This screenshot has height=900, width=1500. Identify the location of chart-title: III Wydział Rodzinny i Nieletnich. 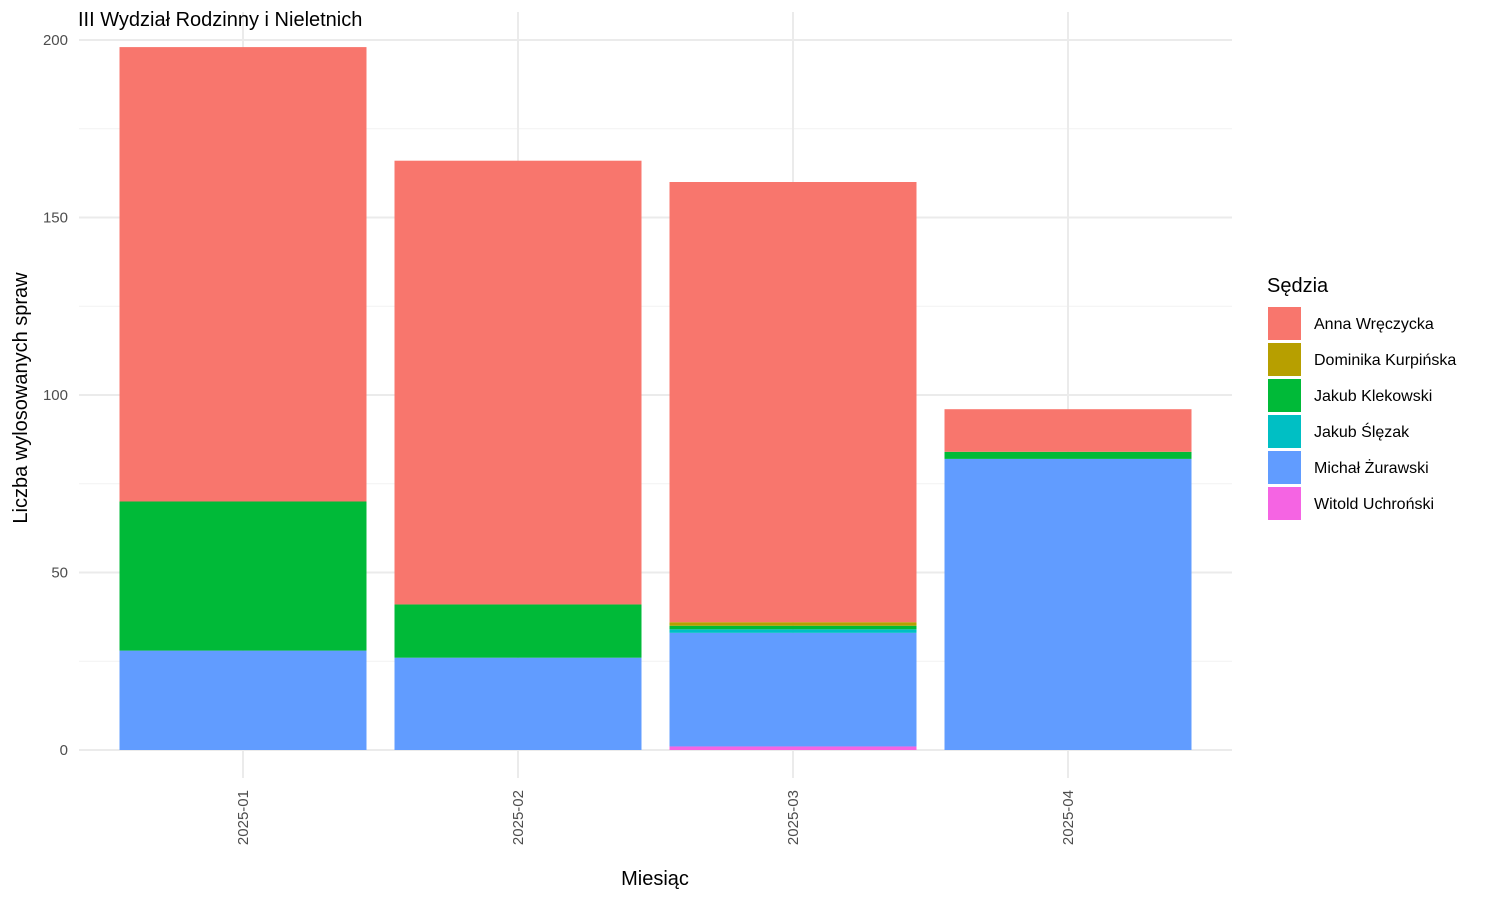
(220, 20).